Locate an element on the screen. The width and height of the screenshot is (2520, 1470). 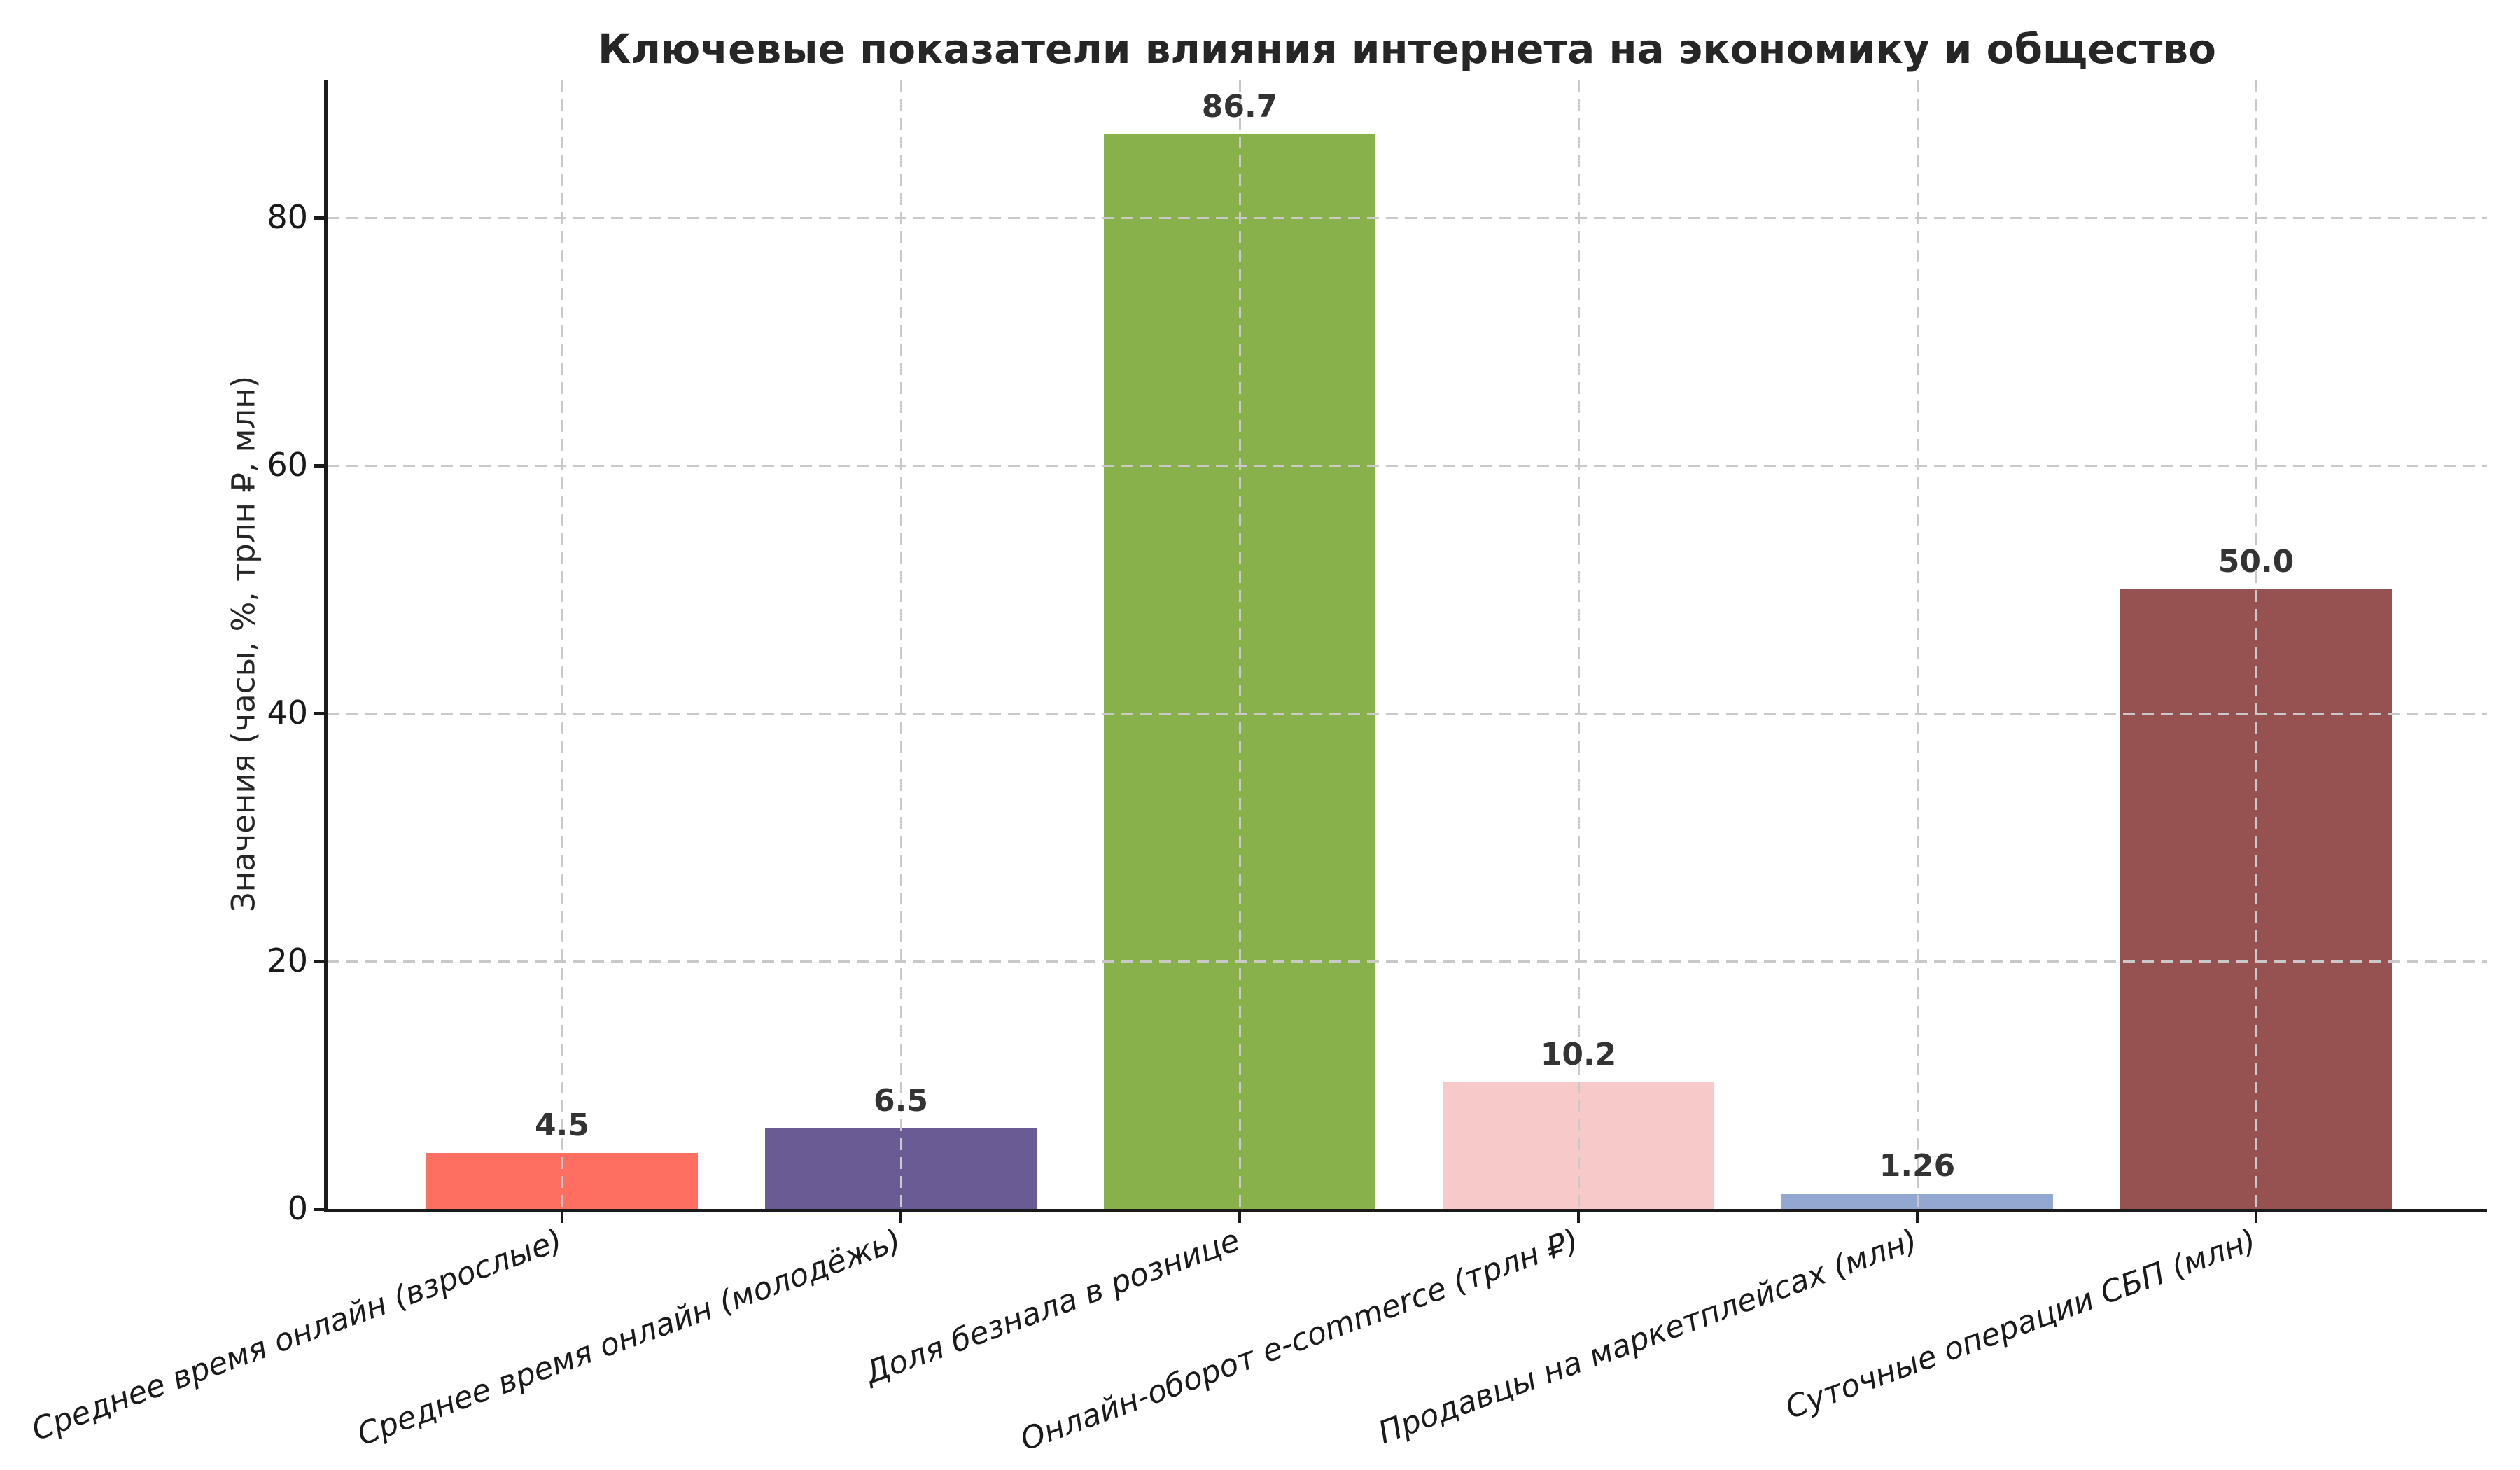
y-tick-label: 0 is located at coordinates (297, 1208).